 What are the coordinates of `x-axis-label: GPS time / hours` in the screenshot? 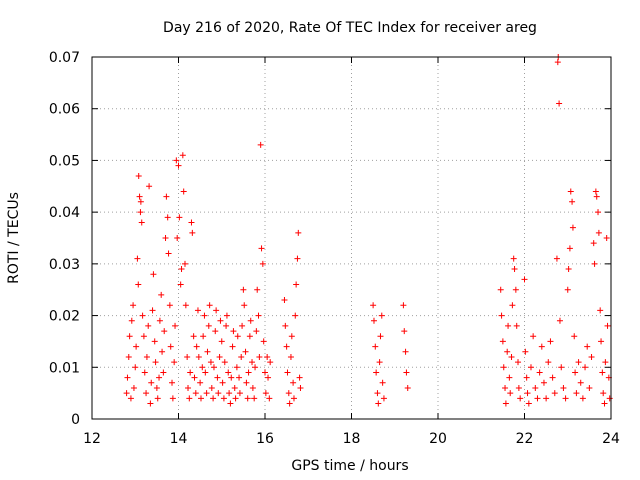 It's located at (349, 466).